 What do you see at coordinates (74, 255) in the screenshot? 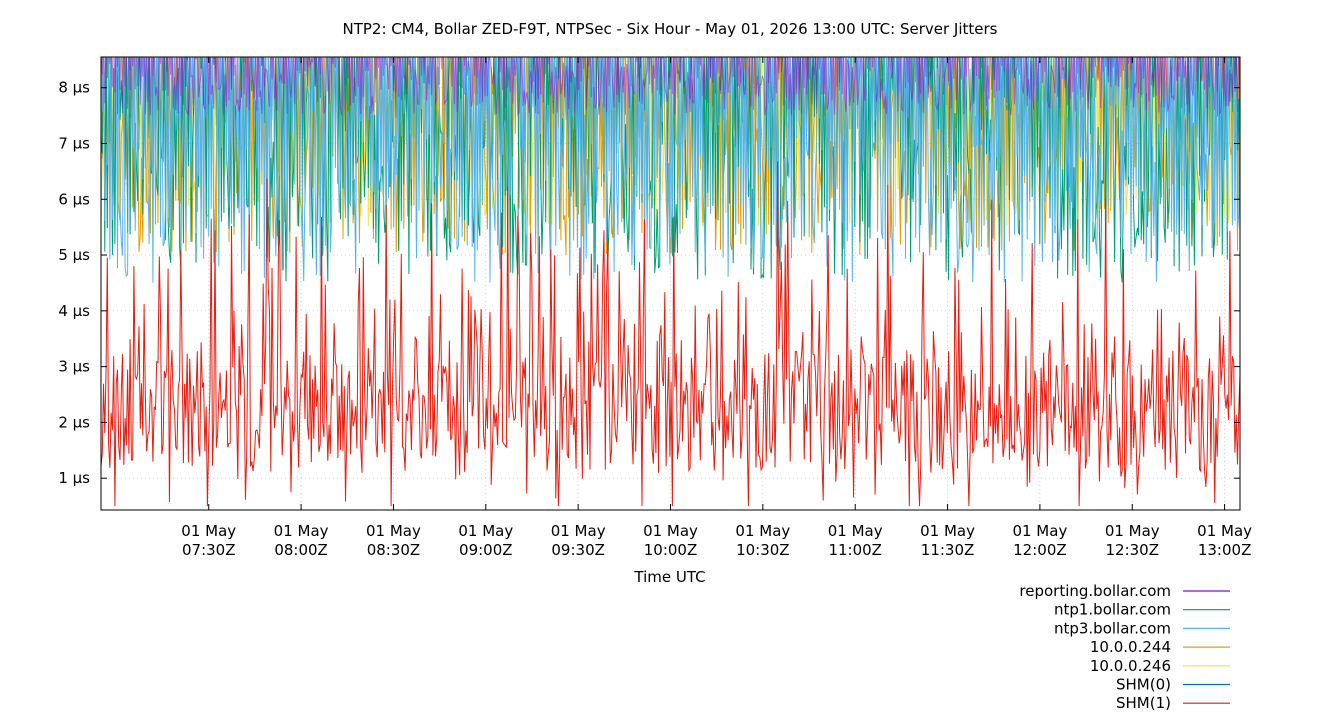
I see `y-tick-label: 5 µs` at bounding box center [74, 255].